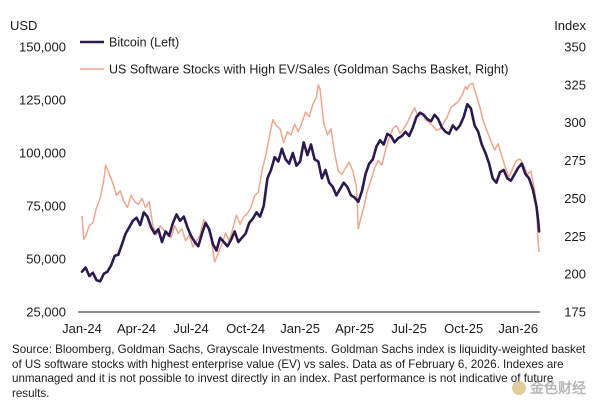 The image size is (600, 406). What do you see at coordinates (46, 206) in the screenshot?
I see `left-tick-label: 75,000` at bounding box center [46, 206].